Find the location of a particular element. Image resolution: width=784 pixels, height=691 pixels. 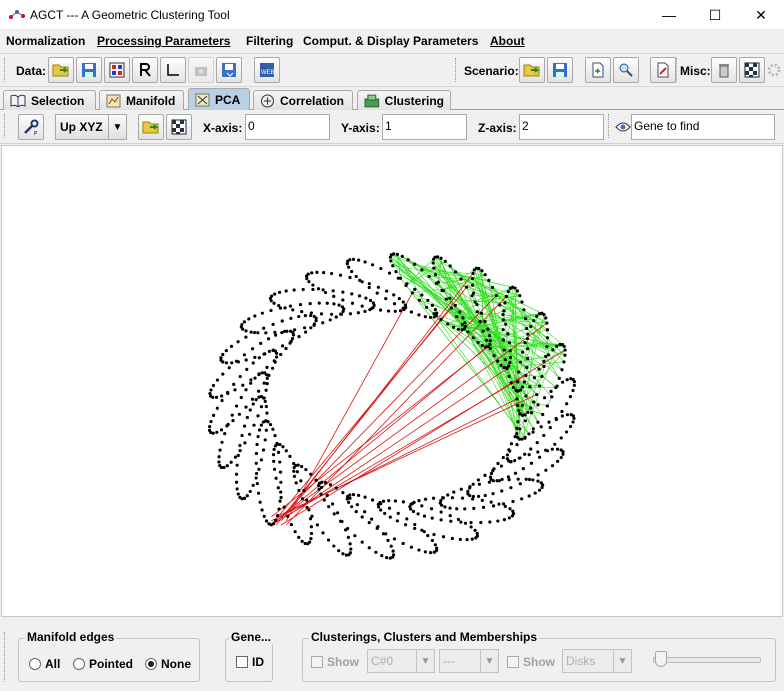

radio-pointed: Pointed is located at coordinates (103, 664).